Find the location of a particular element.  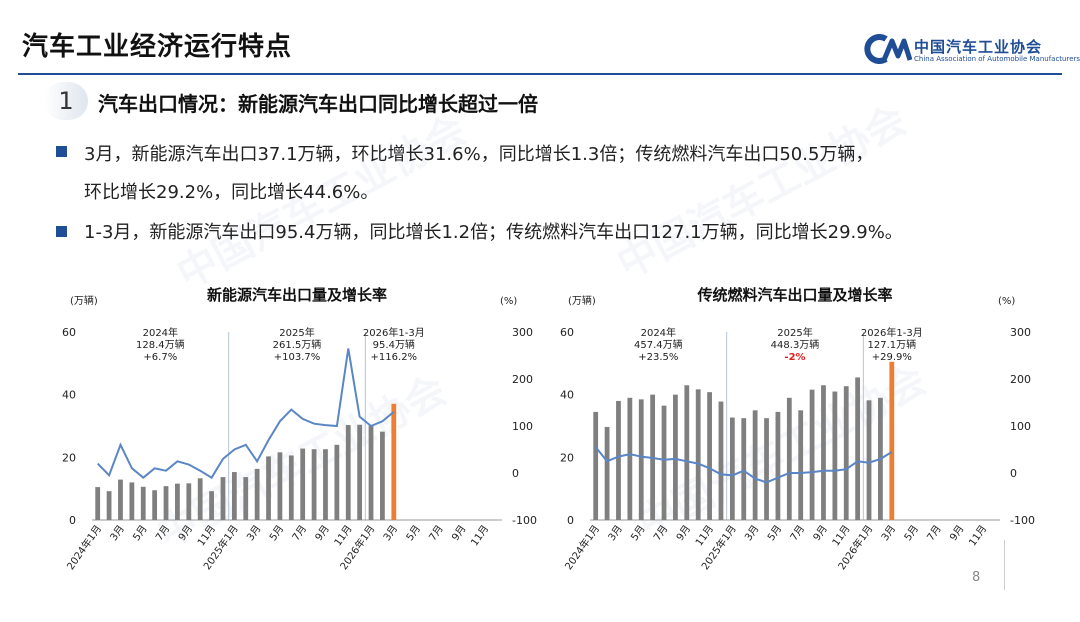

watermark: 中国汽车工业协会 is located at coordinates (761, 192).